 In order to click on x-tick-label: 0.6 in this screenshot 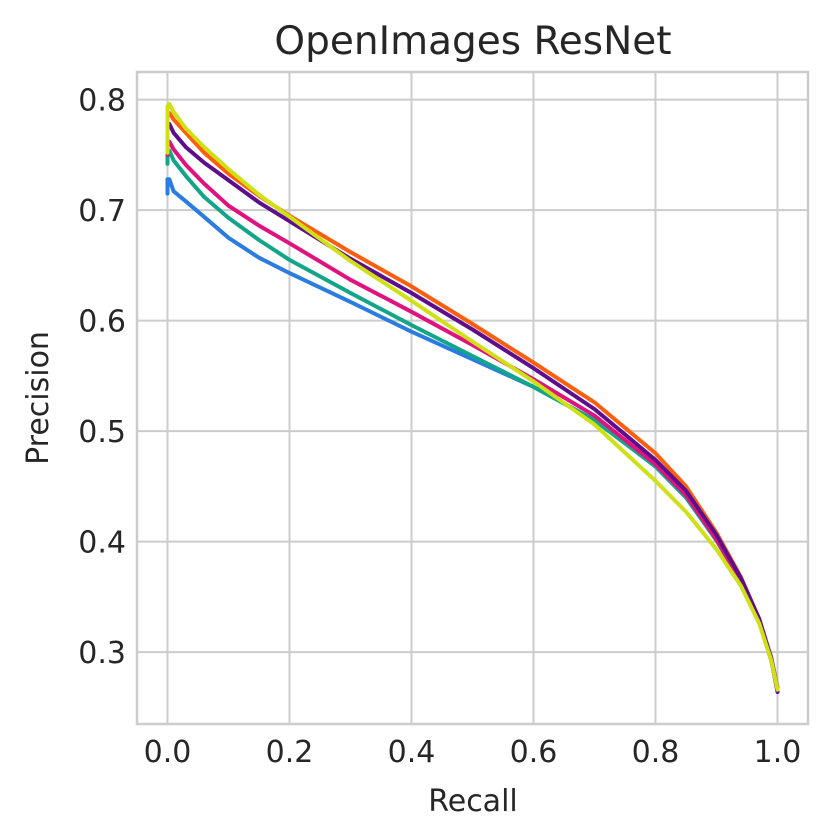, I will do `click(534, 752)`.